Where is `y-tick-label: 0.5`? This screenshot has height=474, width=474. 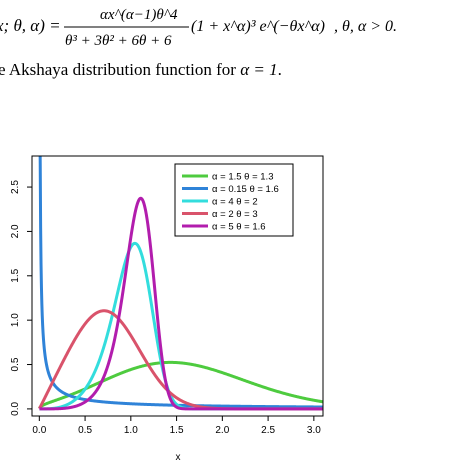 y-tick-label: 0.5 is located at coordinates (15, 364).